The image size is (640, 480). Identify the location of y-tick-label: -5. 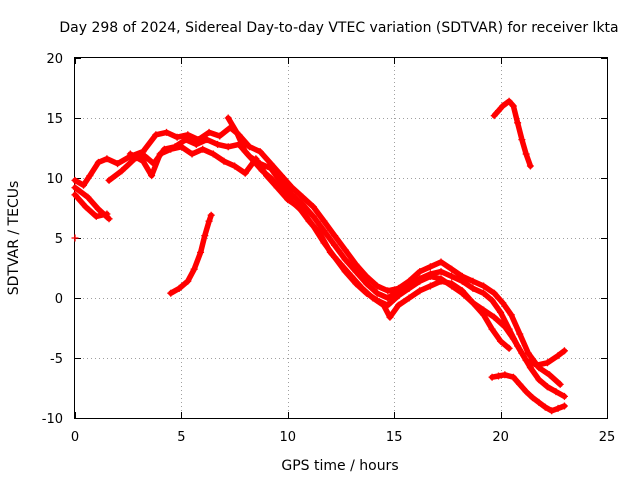
(56, 359).